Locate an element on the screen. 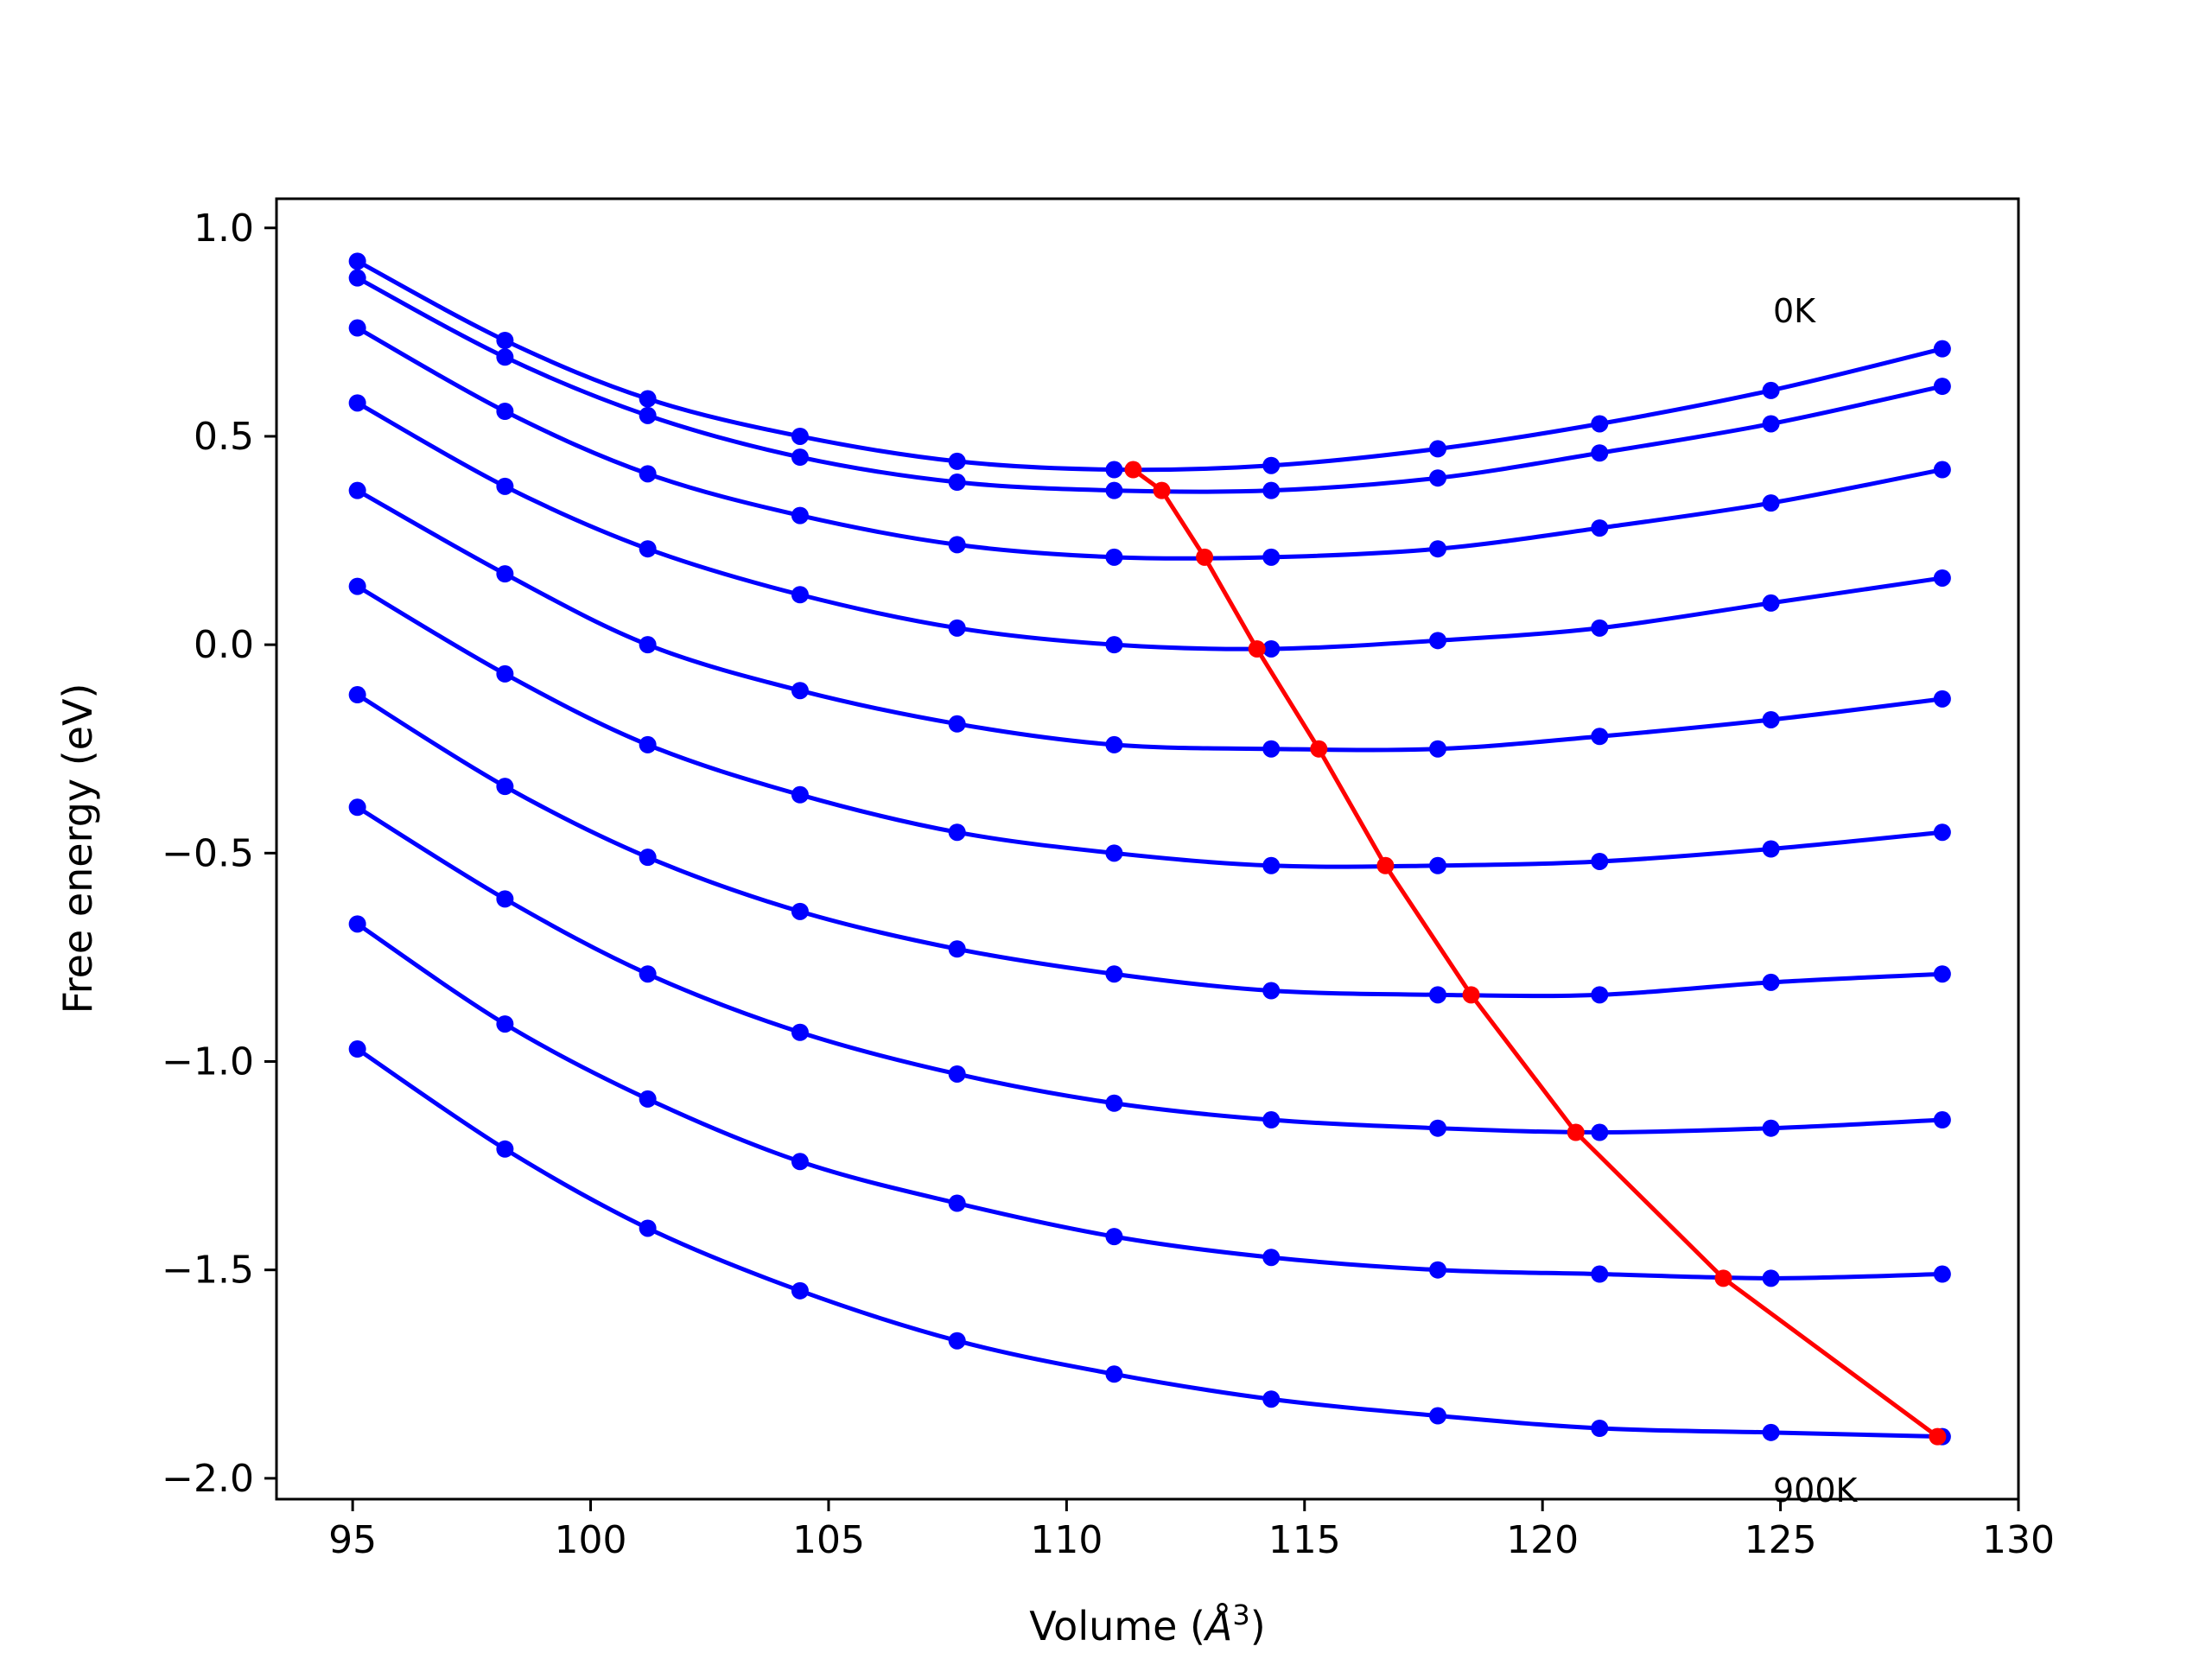  x-tick-label-0: 95 is located at coordinates (352, 1540).